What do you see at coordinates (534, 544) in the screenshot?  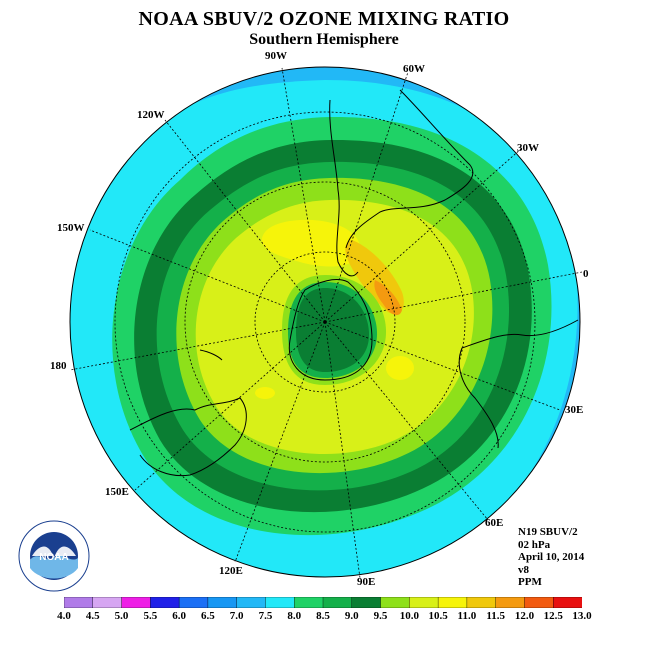 I see `info-pressure: 02 hPa` at bounding box center [534, 544].